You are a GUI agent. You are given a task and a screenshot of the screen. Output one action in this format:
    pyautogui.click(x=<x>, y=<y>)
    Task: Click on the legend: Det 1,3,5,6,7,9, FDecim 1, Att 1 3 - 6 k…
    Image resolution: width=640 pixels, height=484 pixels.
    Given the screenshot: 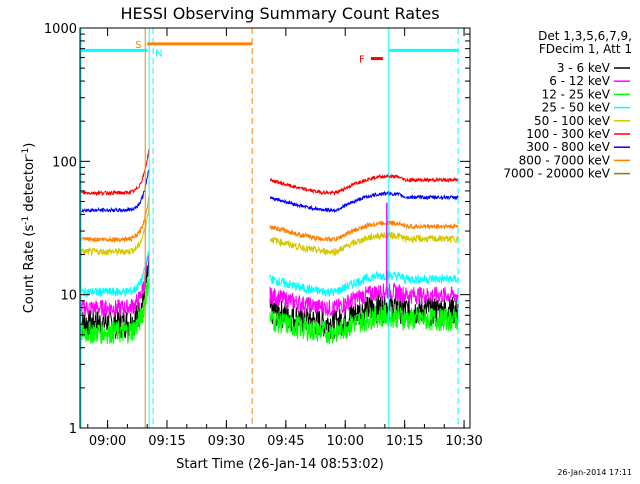 What is the action you would take?
    pyautogui.click(x=567, y=105)
    